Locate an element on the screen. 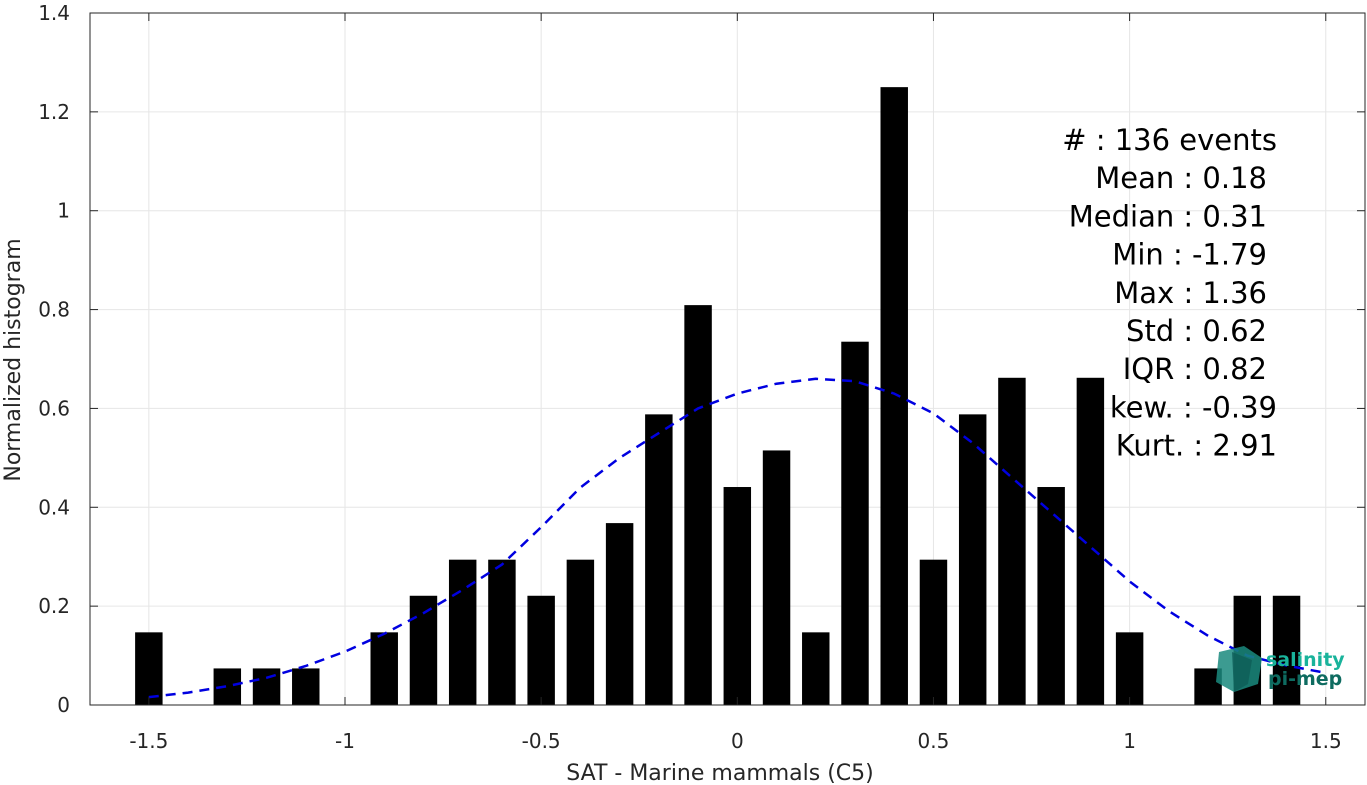 The height and width of the screenshot is (785, 1367). y-tick-label: 1.4 is located at coordinates (54, 13).